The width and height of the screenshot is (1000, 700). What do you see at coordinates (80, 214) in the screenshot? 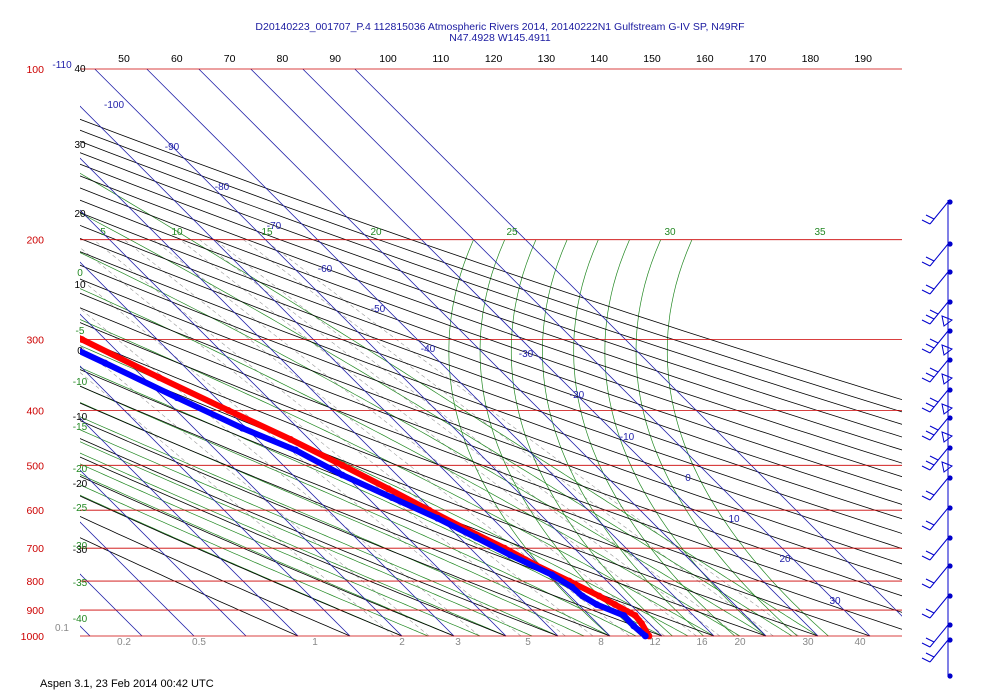
I see `dry-adiabat-label: 20` at bounding box center [80, 214].